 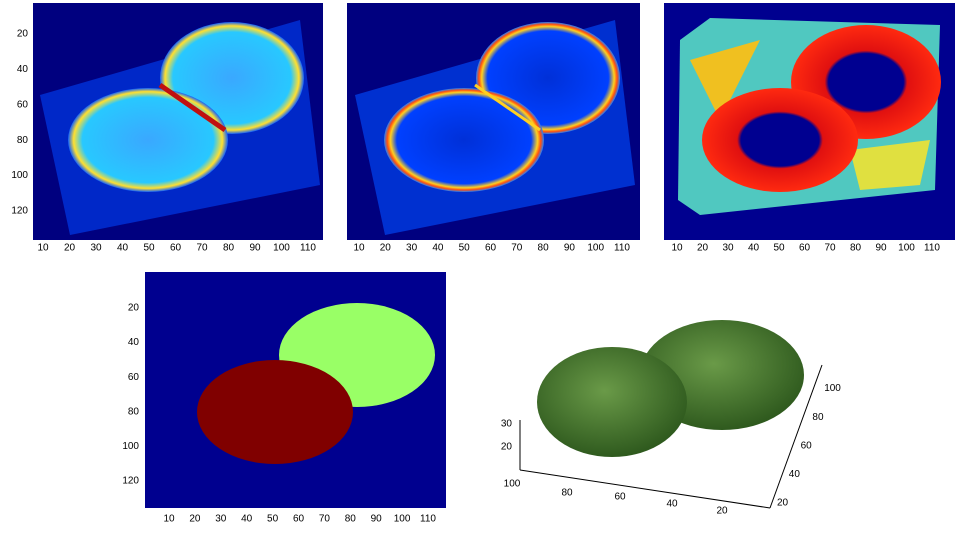 I want to click on cell-segment, so click(x=275, y=412).